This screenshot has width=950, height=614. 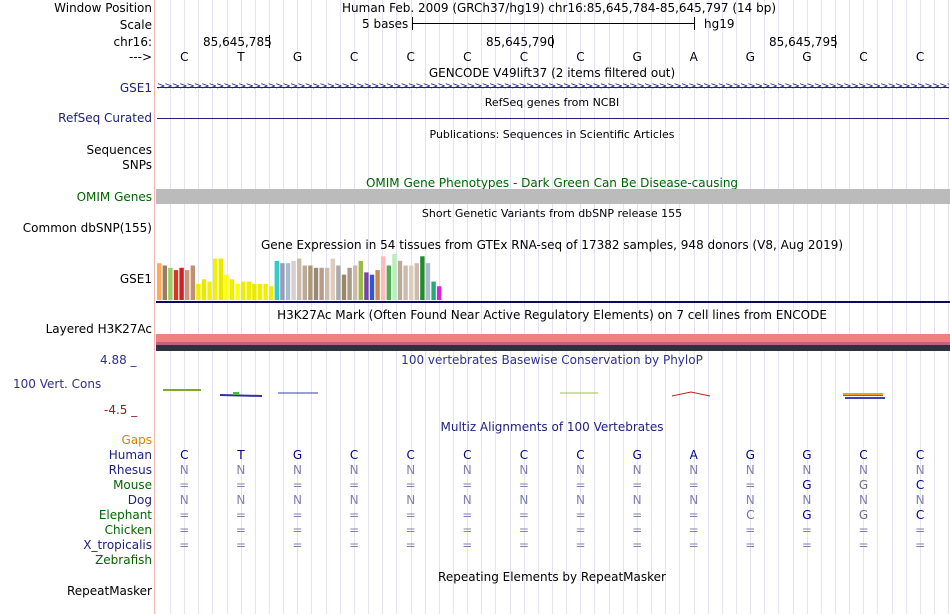 What do you see at coordinates (130, 470) in the screenshot?
I see `species-label: Rhesus` at bounding box center [130, 470].